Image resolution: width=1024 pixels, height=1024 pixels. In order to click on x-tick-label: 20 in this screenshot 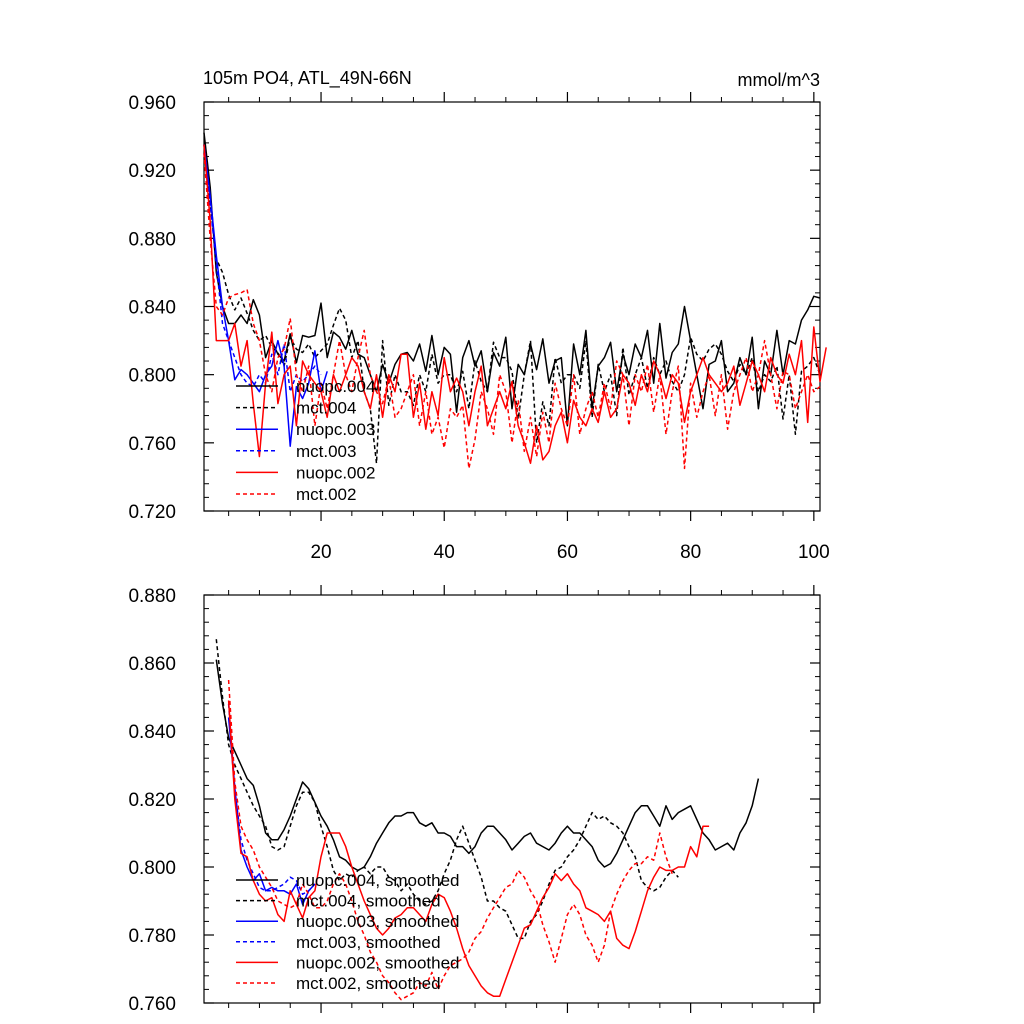, I will do `click(320, 552)`.